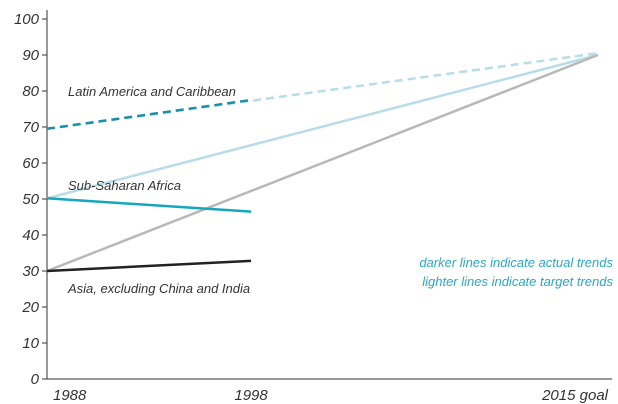 The image size is (618, 404). Describe the element at coordinates (30, 55) in the screenshot. I see `y-tick-label: 90` at that location.